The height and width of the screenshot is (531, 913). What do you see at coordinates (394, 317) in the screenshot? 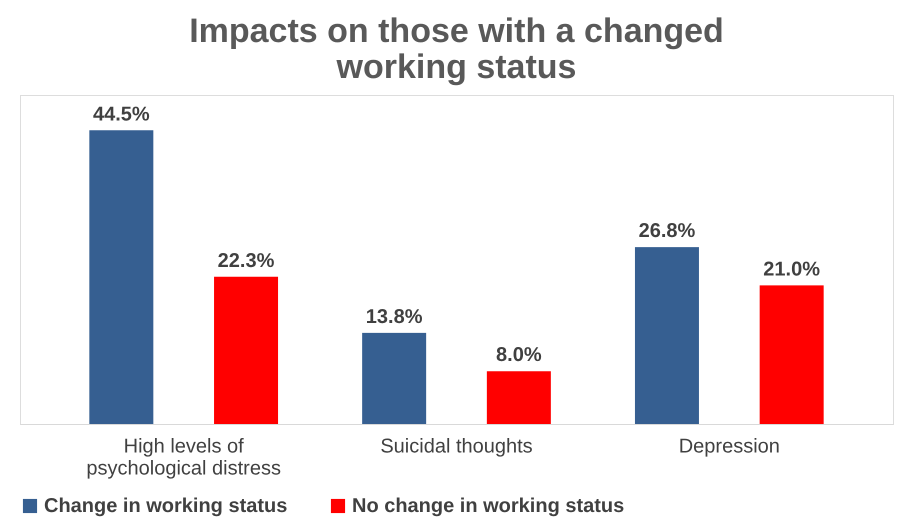
I see `data-label: 13.8%` at bounding box center [394, 317].